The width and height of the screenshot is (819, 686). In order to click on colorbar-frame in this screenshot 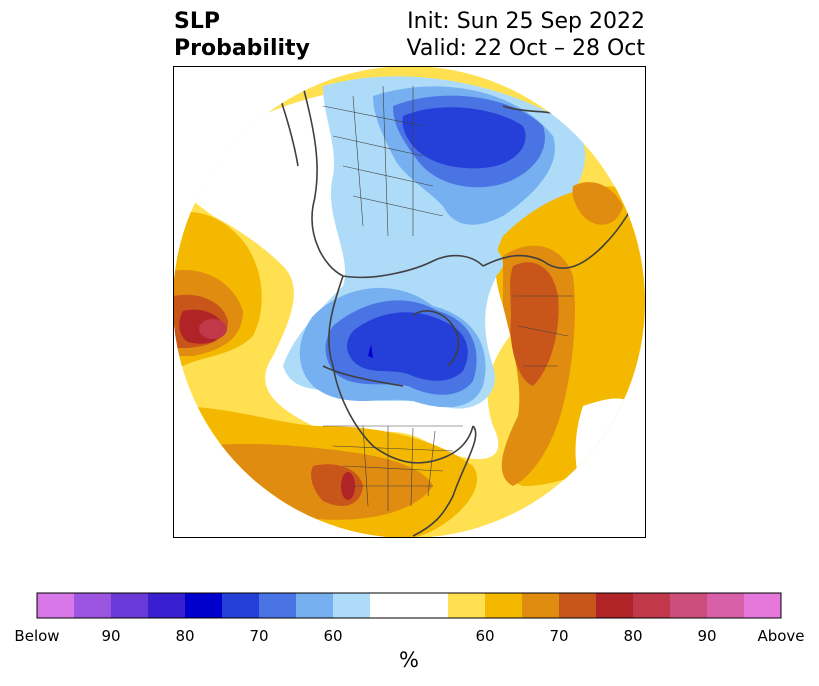, I will do `click(409, 605)`.